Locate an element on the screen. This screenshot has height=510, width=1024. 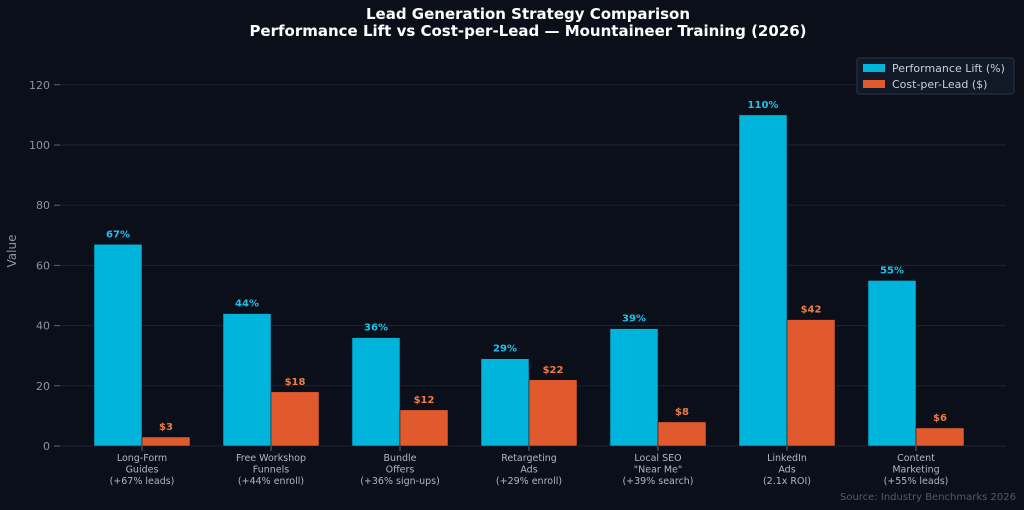
data-label-cost: $8 is located at coordinates (682, 412).